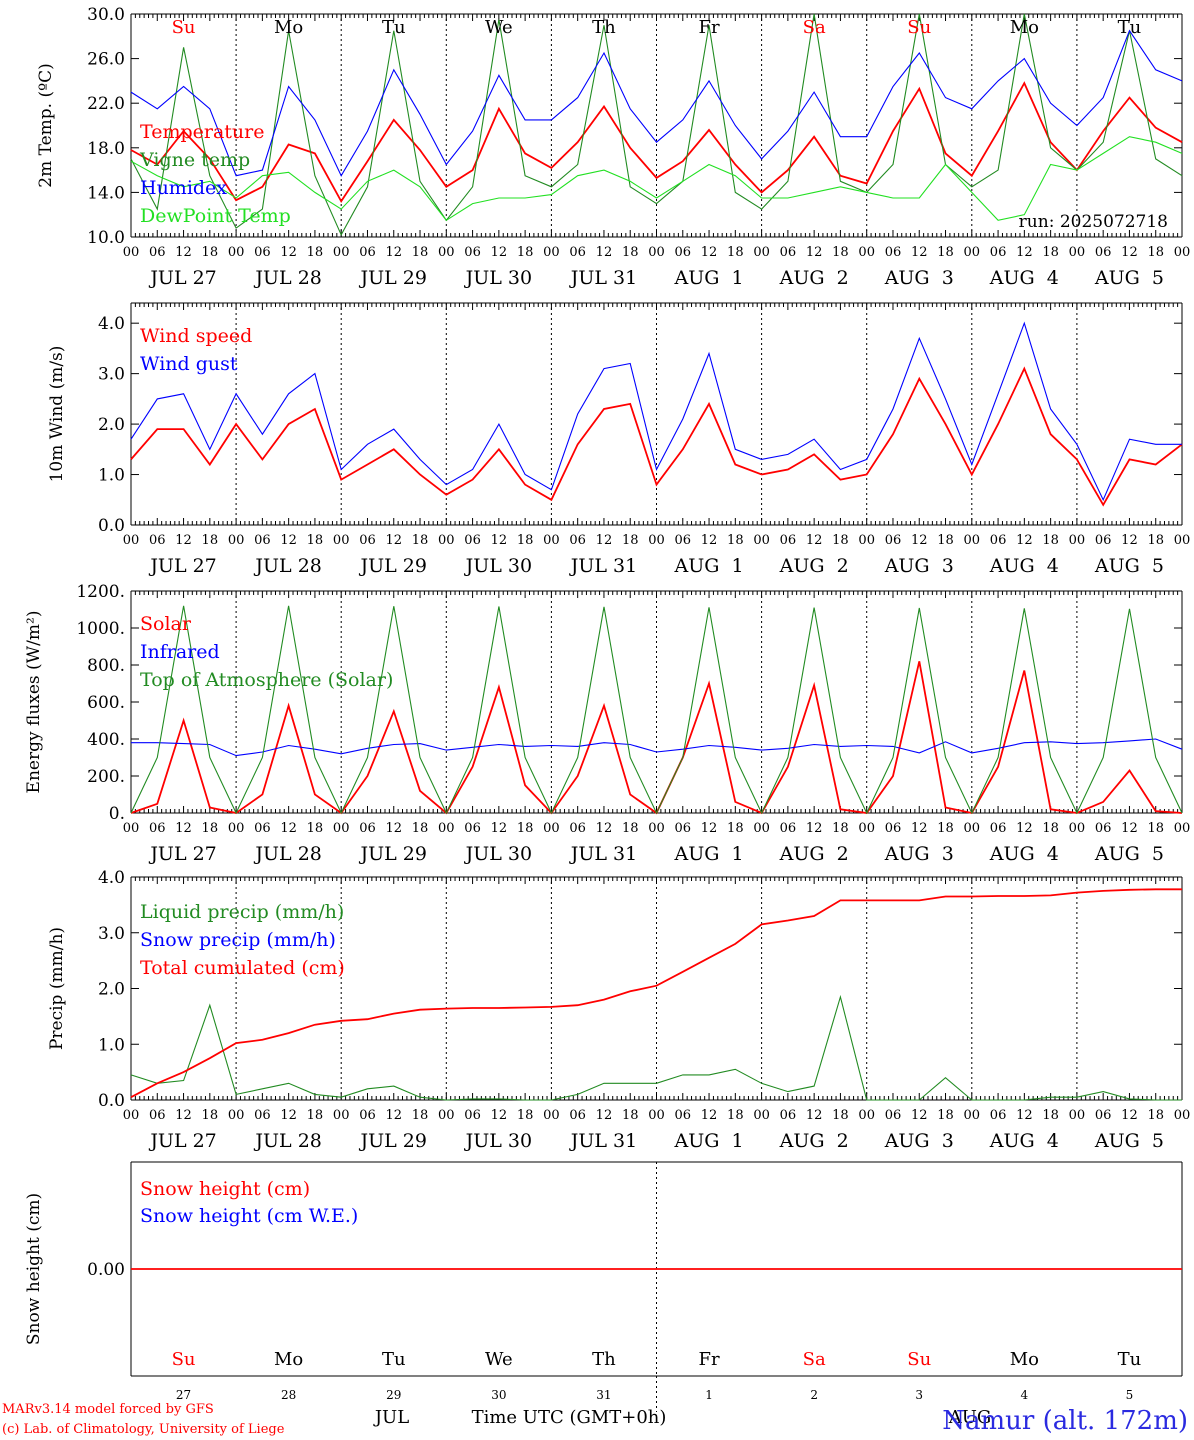 The width and height of the screenshot is (1194, 1440). What do you see at coordinates (604, 1359) in the screenshot?
I see `weekday-label-bottom: Th` at bounding box center [604, 1359].